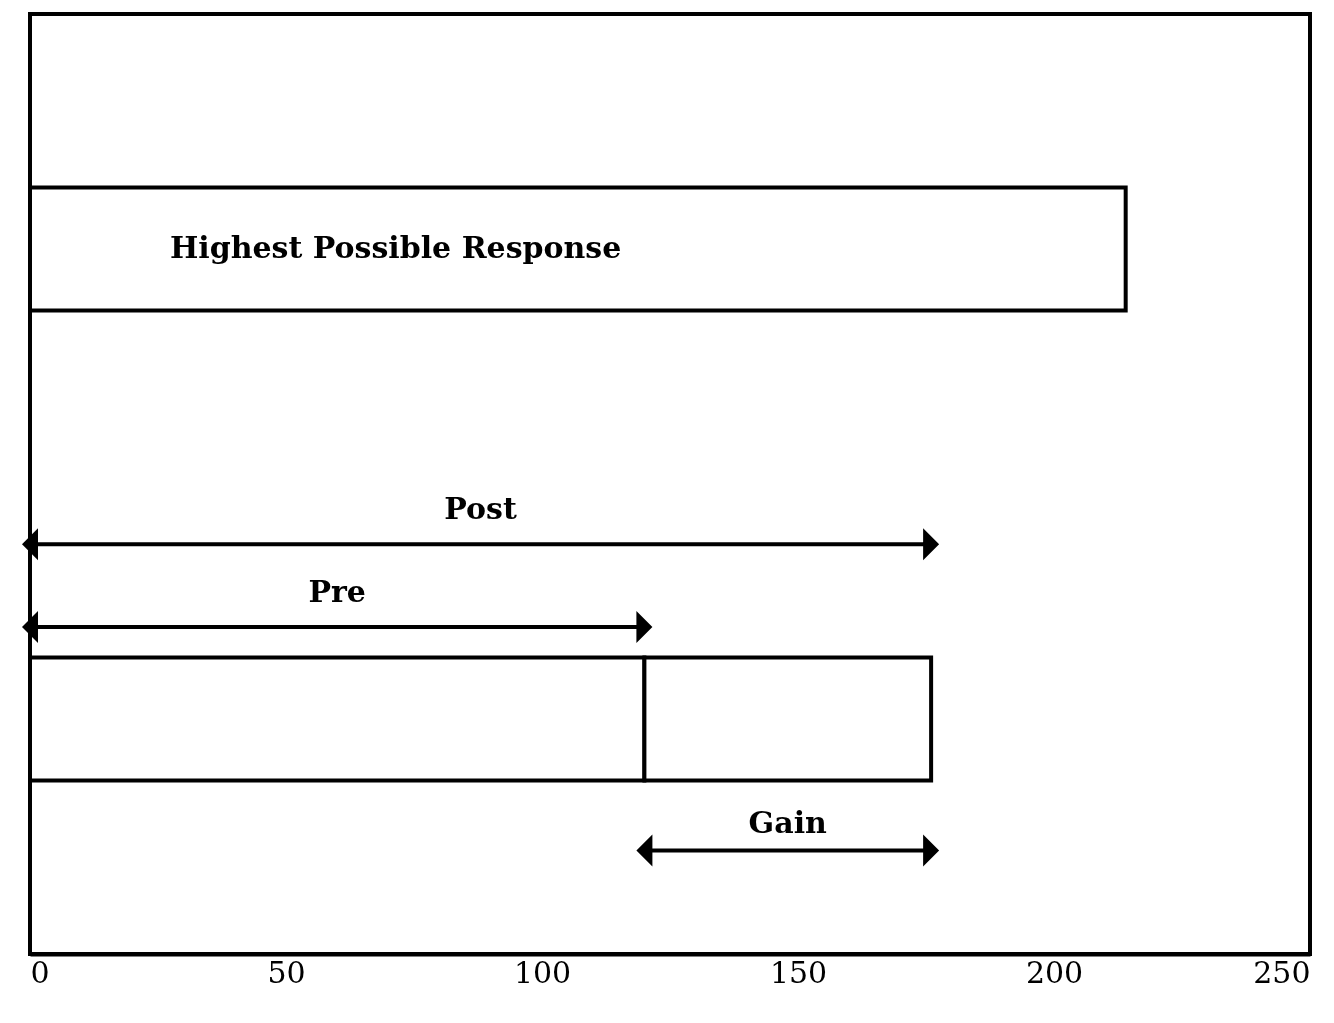 This screenshot has width=1334, height=1023. I want to click on annotation: Post, so click(480, 509).